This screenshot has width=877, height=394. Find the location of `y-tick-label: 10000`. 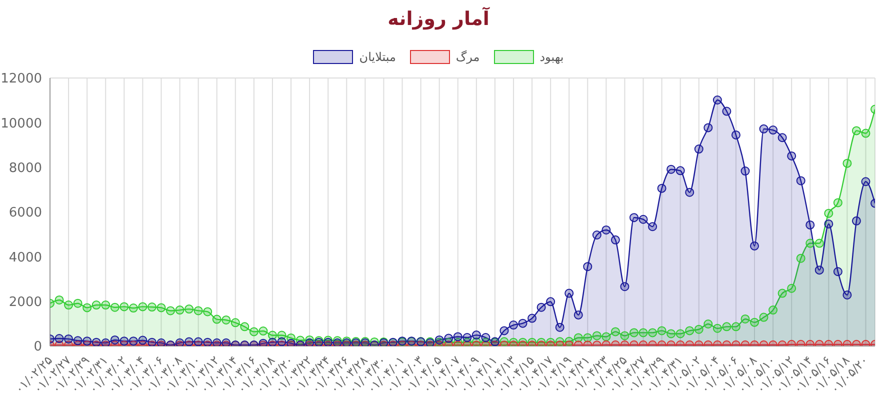

y-tick-label: 10000 is located at coordinates (21, 124).